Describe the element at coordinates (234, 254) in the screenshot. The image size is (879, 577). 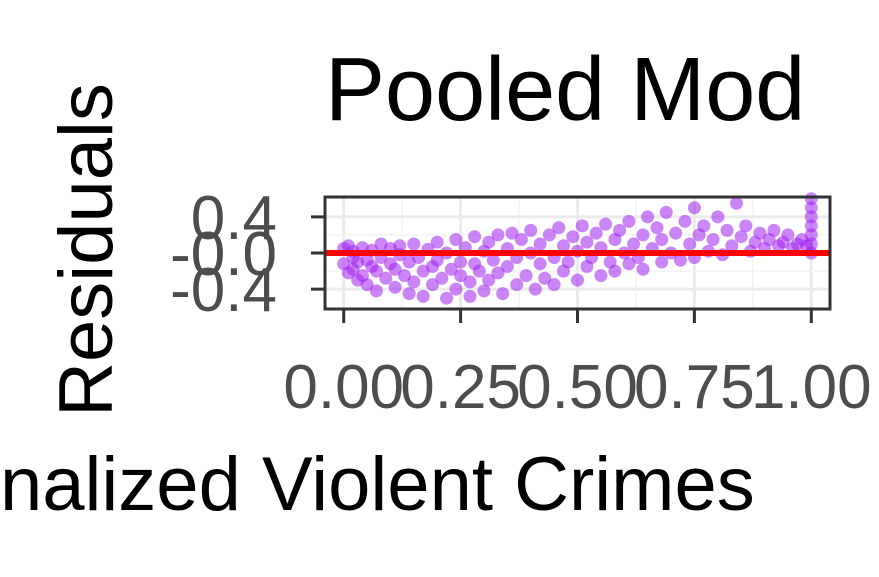
I see `y-tick-label: 0.0` at that location.